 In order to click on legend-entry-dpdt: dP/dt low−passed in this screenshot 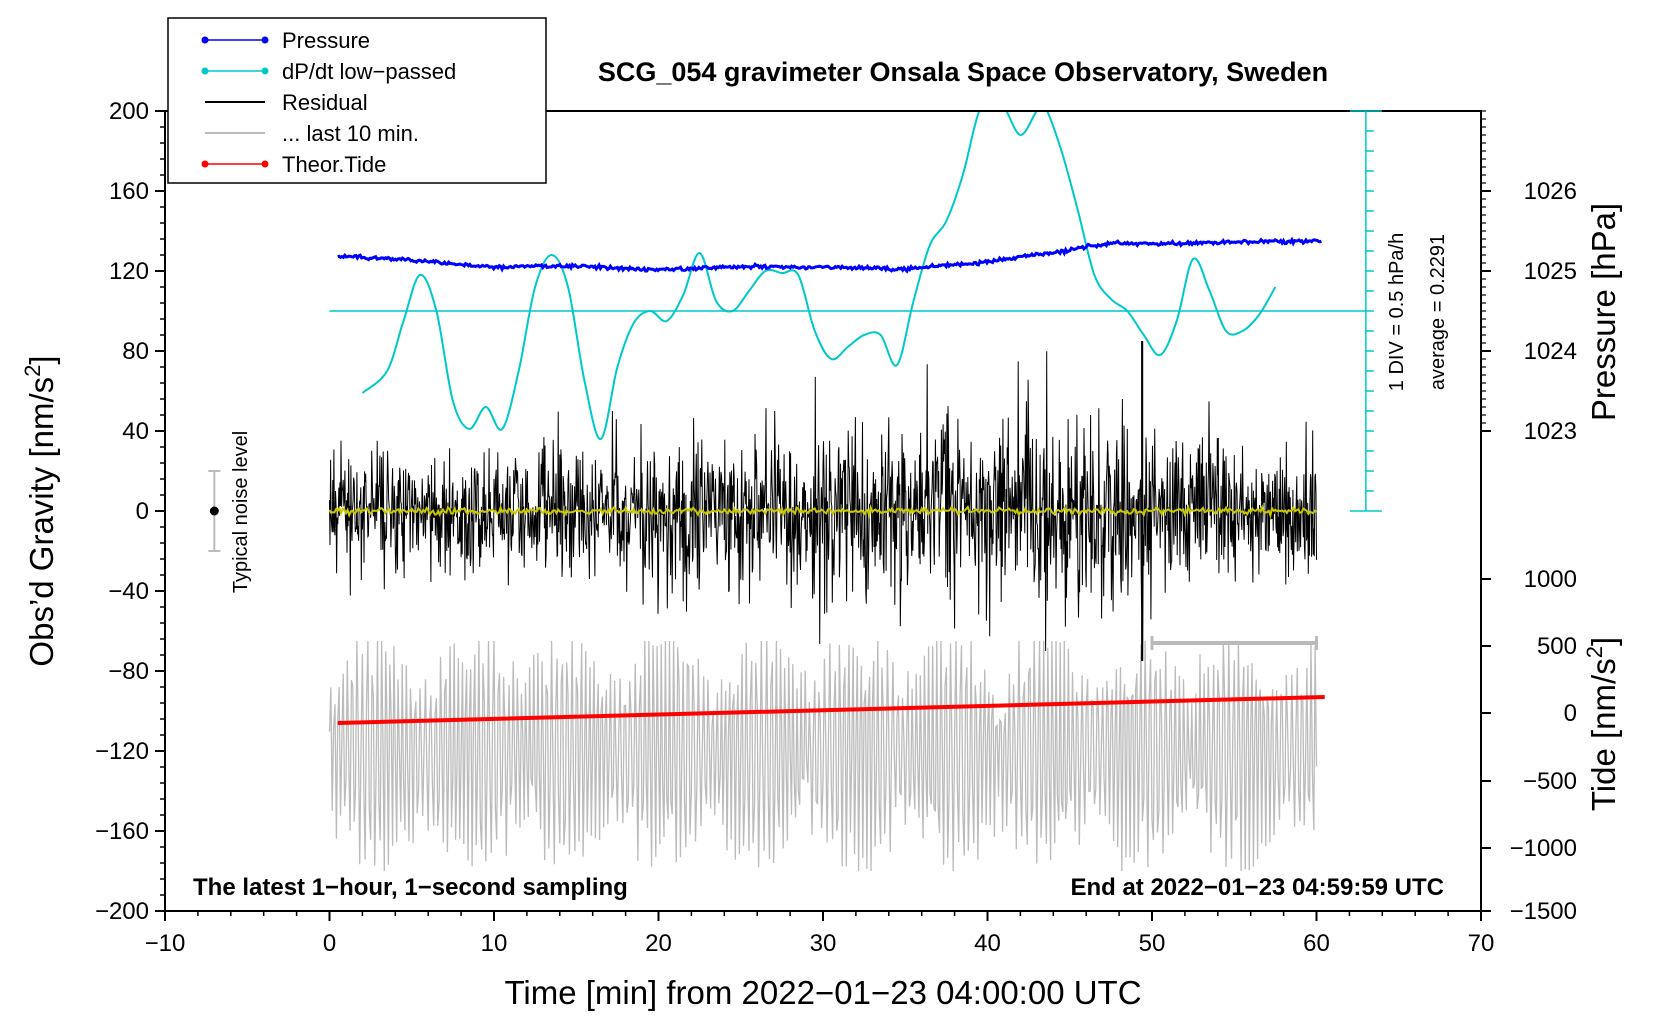, I will do `click(328, 71)`.